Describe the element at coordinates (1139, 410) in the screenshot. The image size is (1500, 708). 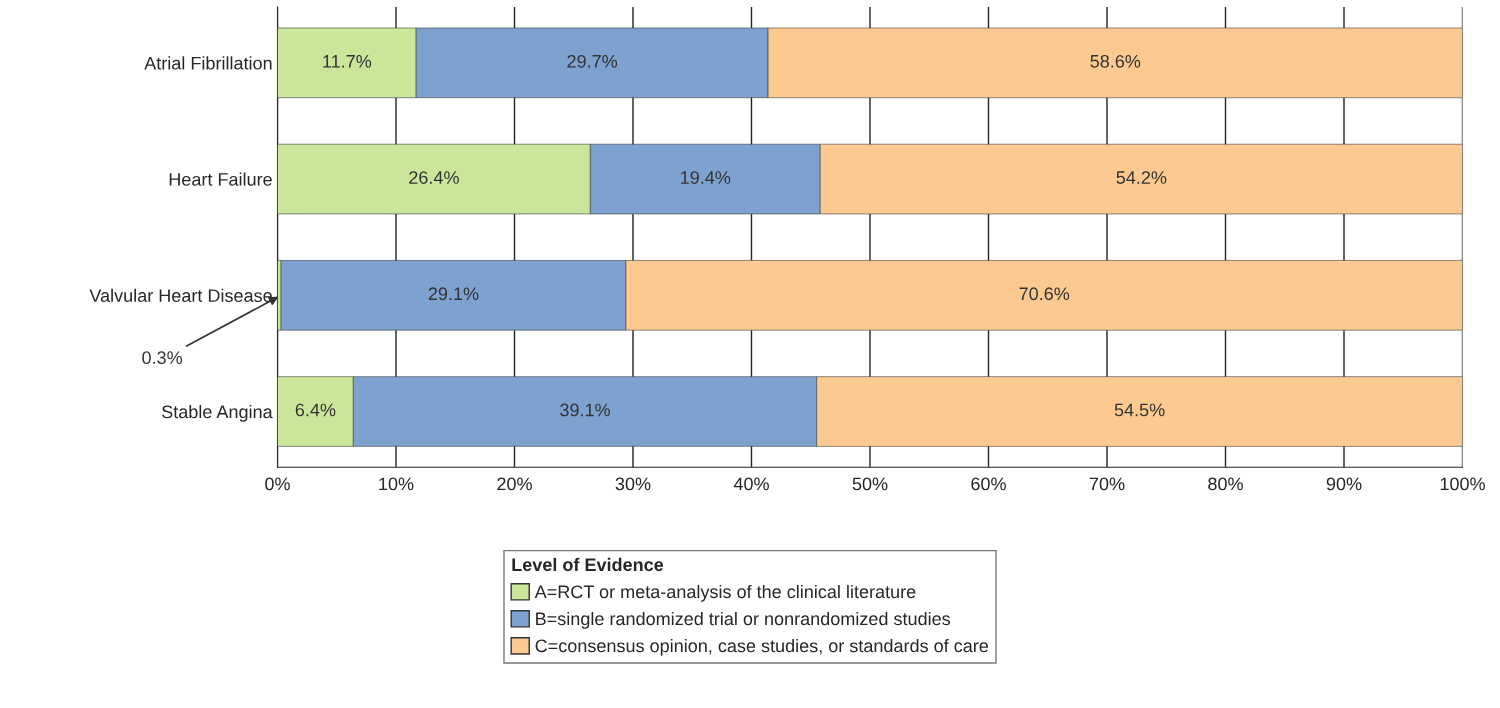
I see `data-label: 54.5%` at that location.